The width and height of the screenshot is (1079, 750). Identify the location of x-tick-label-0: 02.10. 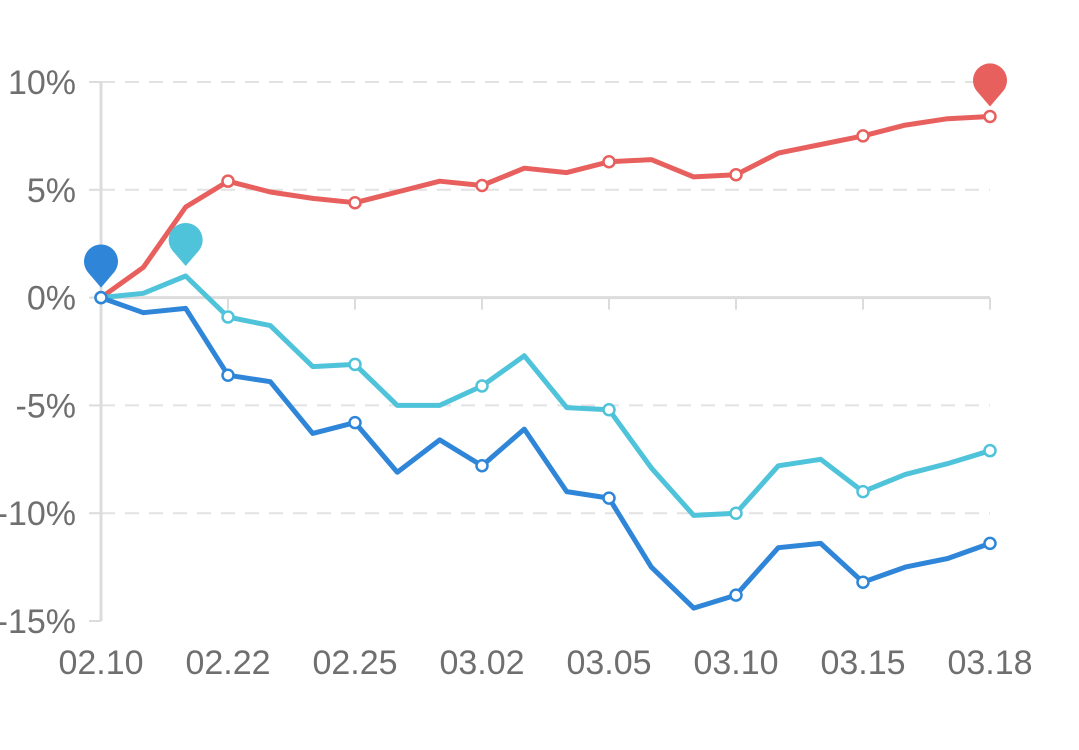
(100, 663).